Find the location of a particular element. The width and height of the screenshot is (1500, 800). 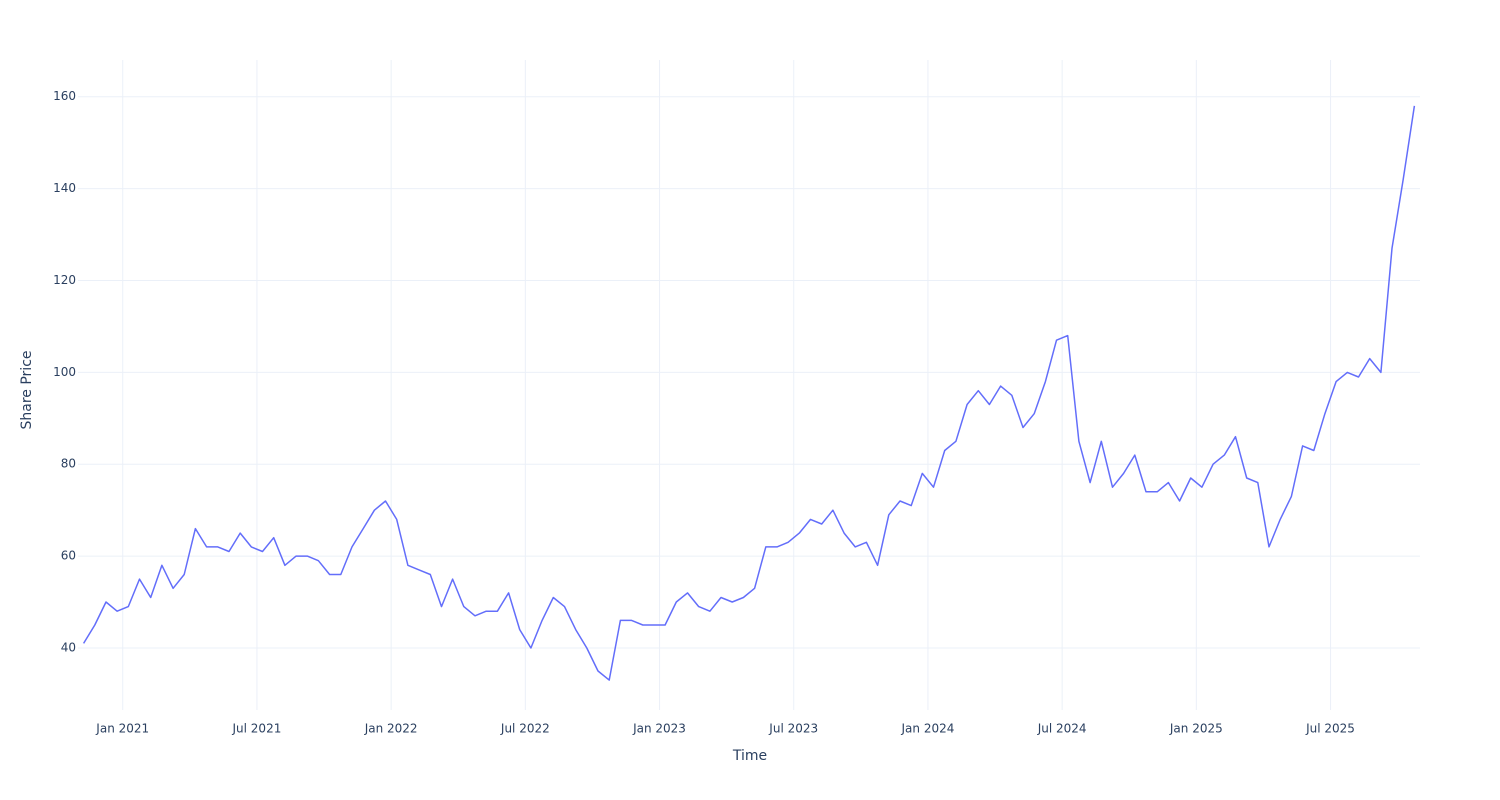

x-tick-label: Jan 2024 is located at coordinates (928, 729).